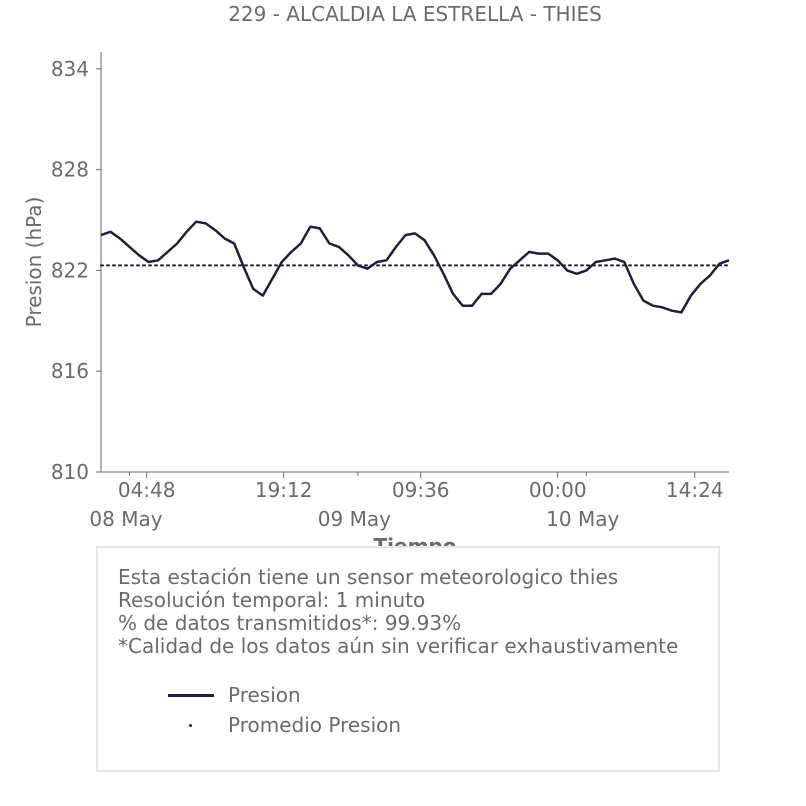 The height and width of the screenshot is (806, 806). Describe the element at coordinates (284, 490) in the screenshot. I see `x-tick-label: 19:12` at that location.